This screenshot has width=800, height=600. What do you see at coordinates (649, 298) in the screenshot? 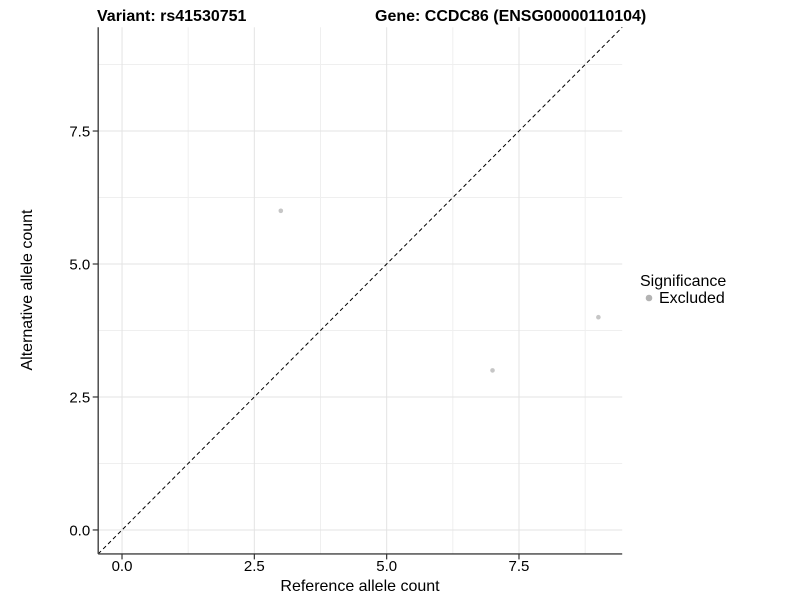
I see `legend-point-icon` at bounding box center [649, 298].